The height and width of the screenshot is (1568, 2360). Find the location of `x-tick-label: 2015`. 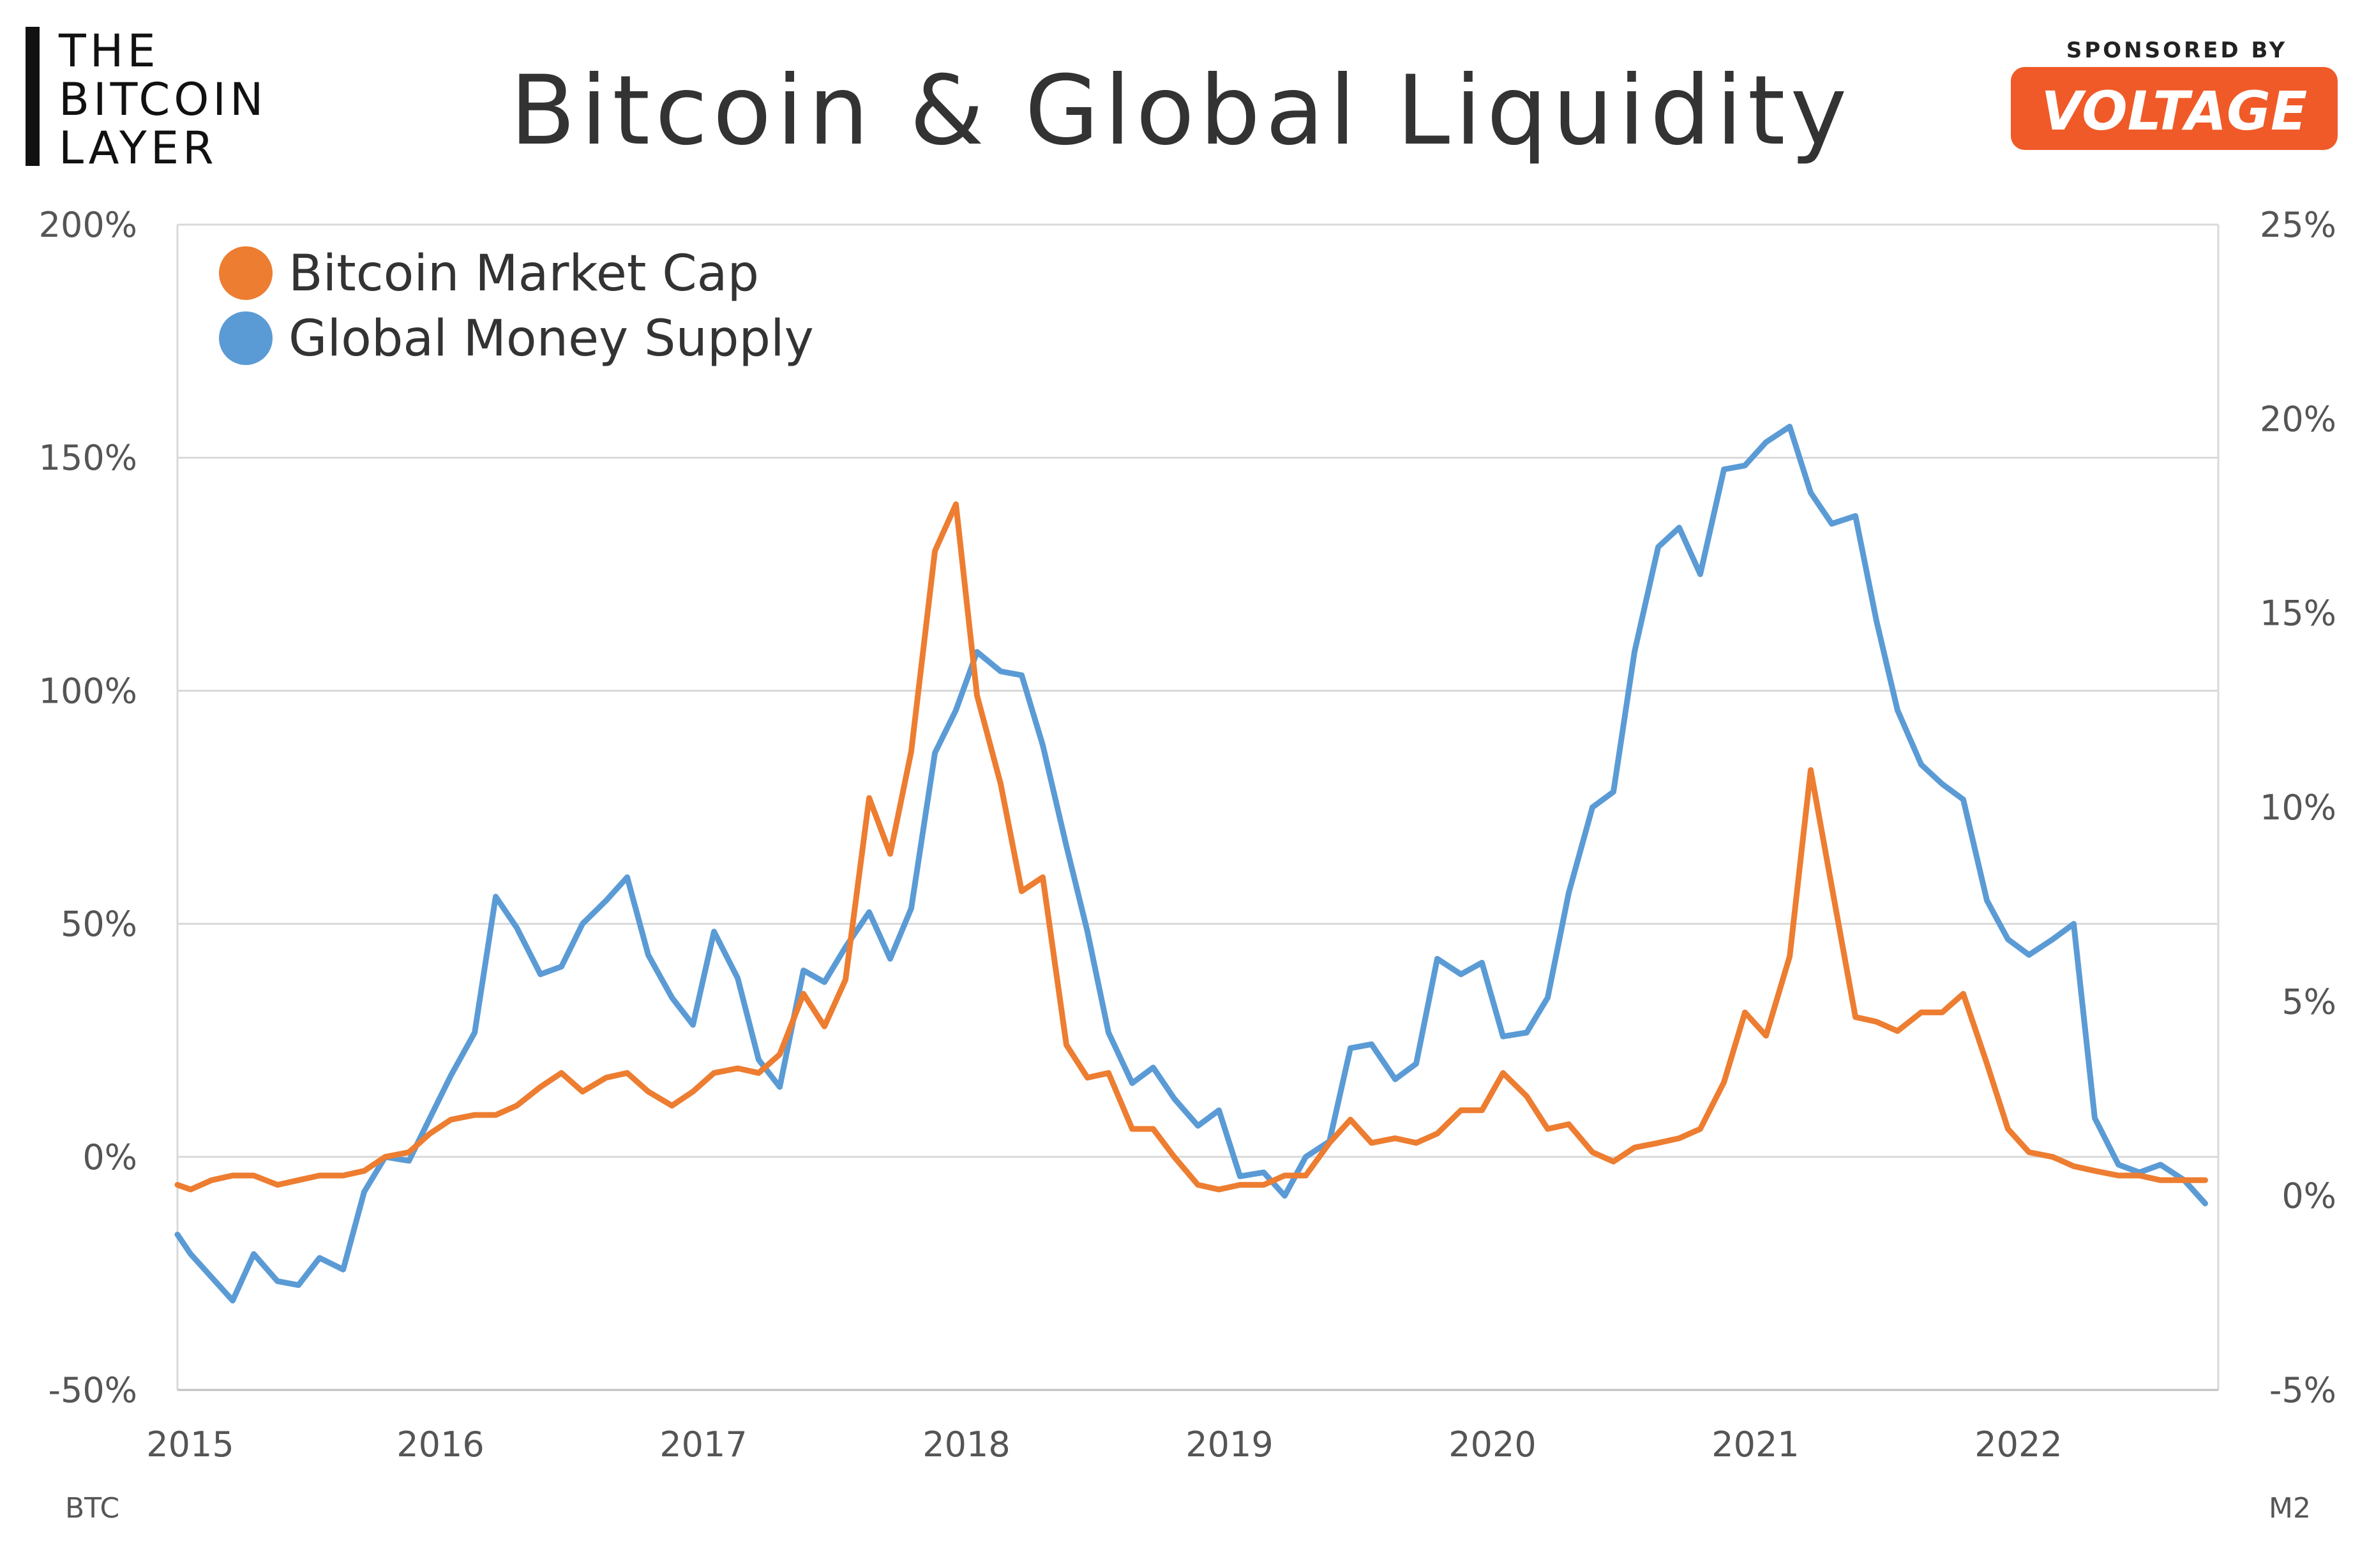

x-tick-label: 2015 is located at coordinates (190, 1444).